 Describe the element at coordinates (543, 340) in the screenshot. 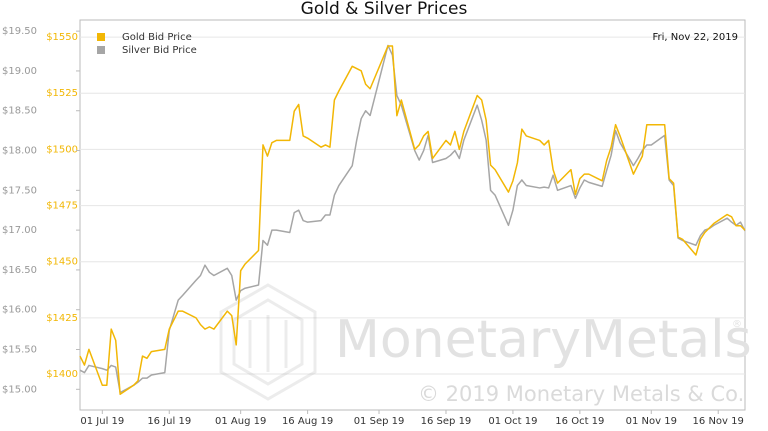

I see `watermark: MonetaryMetals` at that location.